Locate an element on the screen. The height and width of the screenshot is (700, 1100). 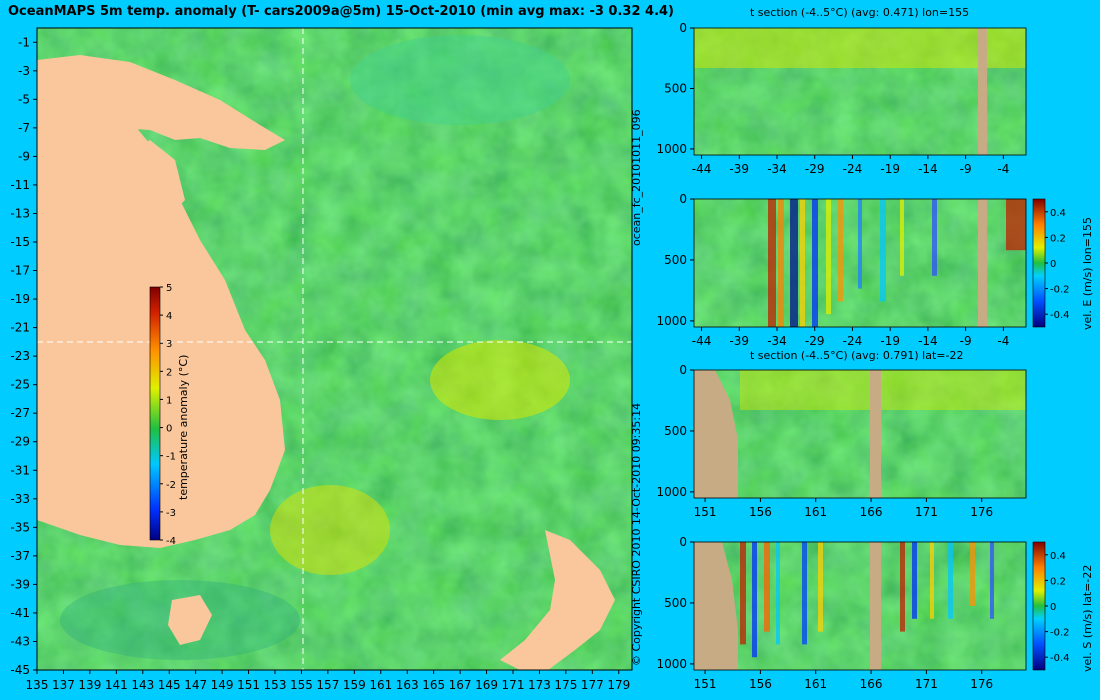
section-3-frame is located at coordinates (860, 434).